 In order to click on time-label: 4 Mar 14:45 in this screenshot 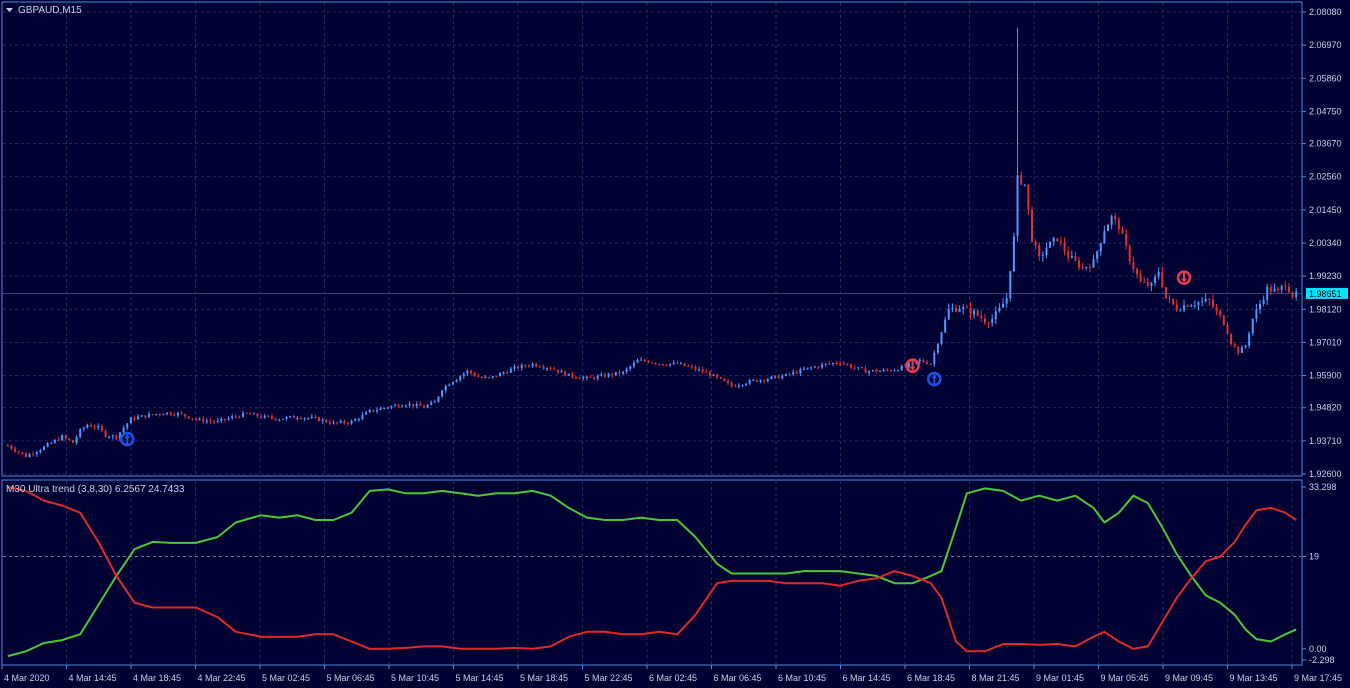, I will do `click(93, 678)`.